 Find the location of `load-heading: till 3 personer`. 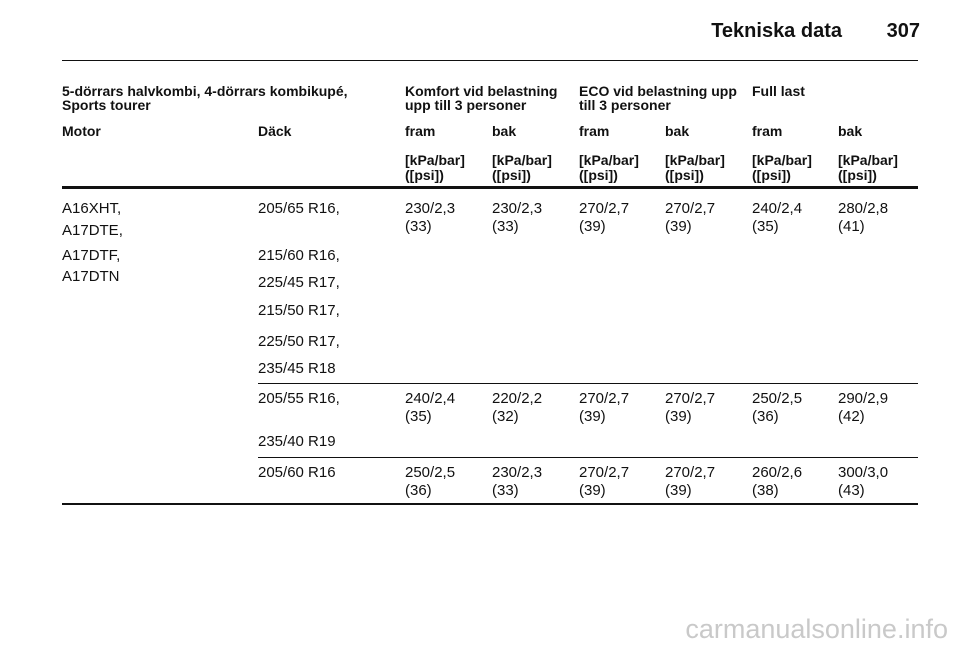

load-heading: till 3 personer is located at coordinates (625, 105).